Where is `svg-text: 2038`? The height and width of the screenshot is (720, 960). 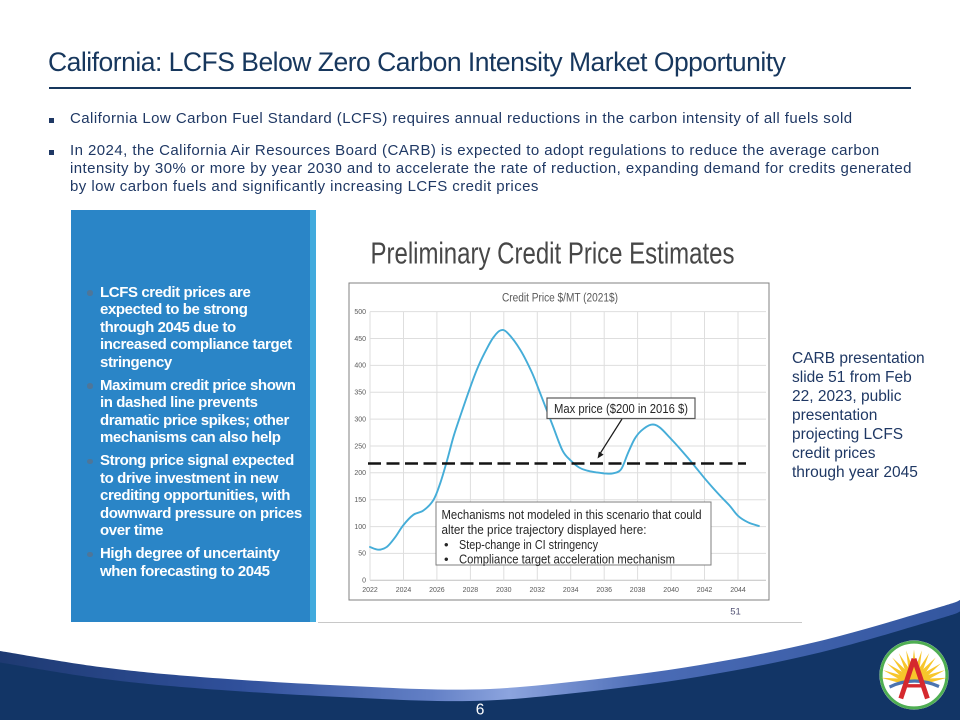 svg-text: 2038 is located at coordinates (638, 590).